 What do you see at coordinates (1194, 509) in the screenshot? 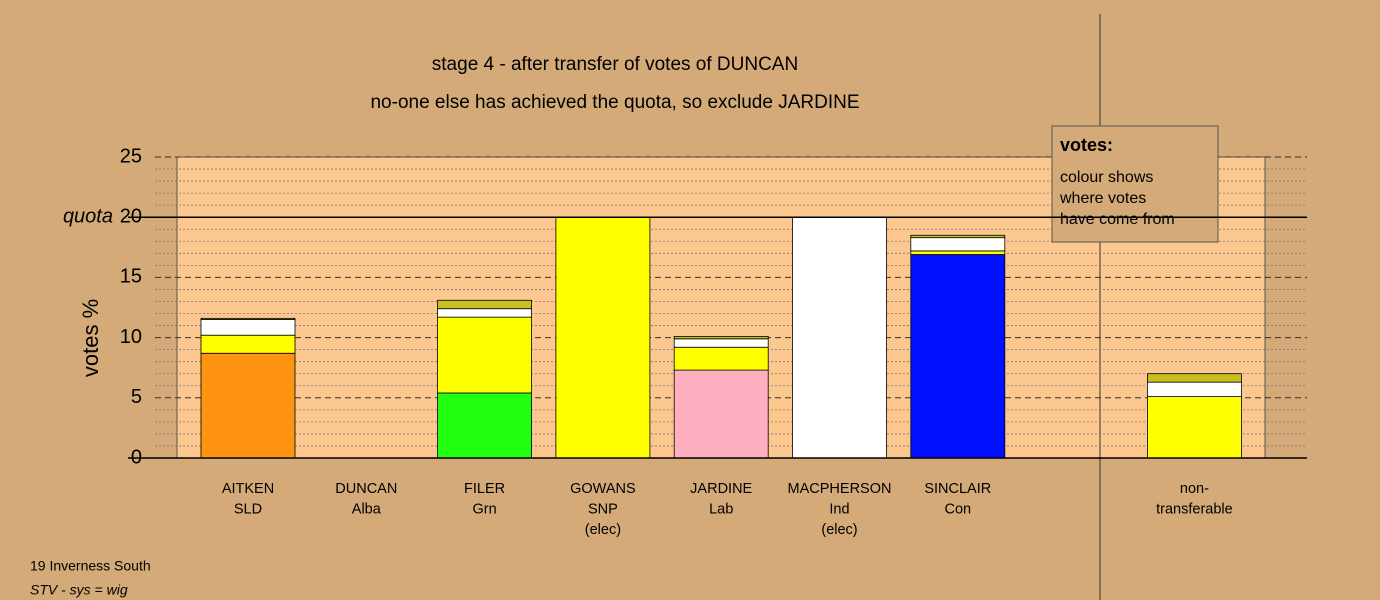
I see `x-tick-label: transferable` at bounding box center [1194, 509].